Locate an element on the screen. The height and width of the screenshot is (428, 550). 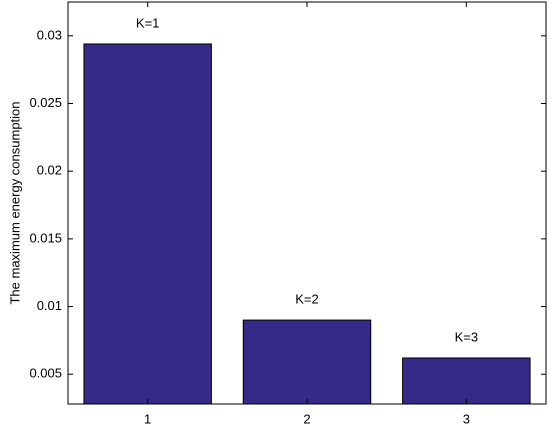
bar-annotation: K=3 is located at coordinates (467, 336).